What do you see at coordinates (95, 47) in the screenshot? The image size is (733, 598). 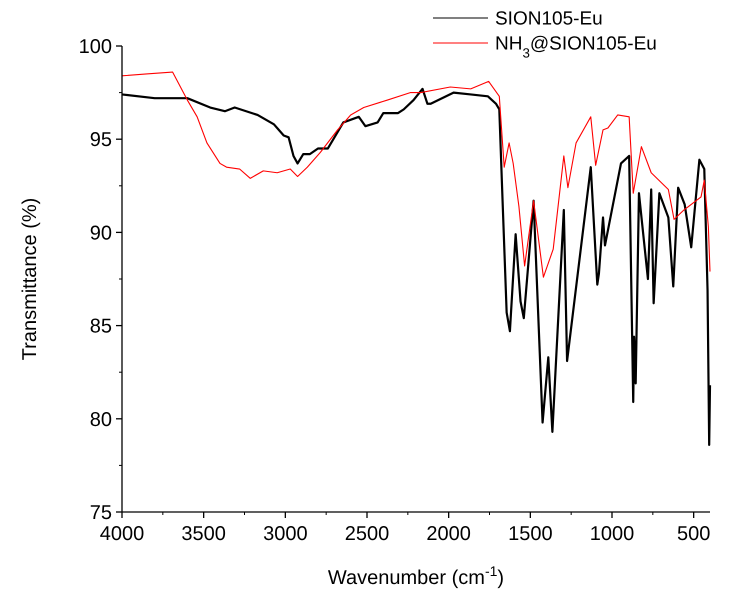 I see `y-tick-label: 100` at bounding box center [95, 47].